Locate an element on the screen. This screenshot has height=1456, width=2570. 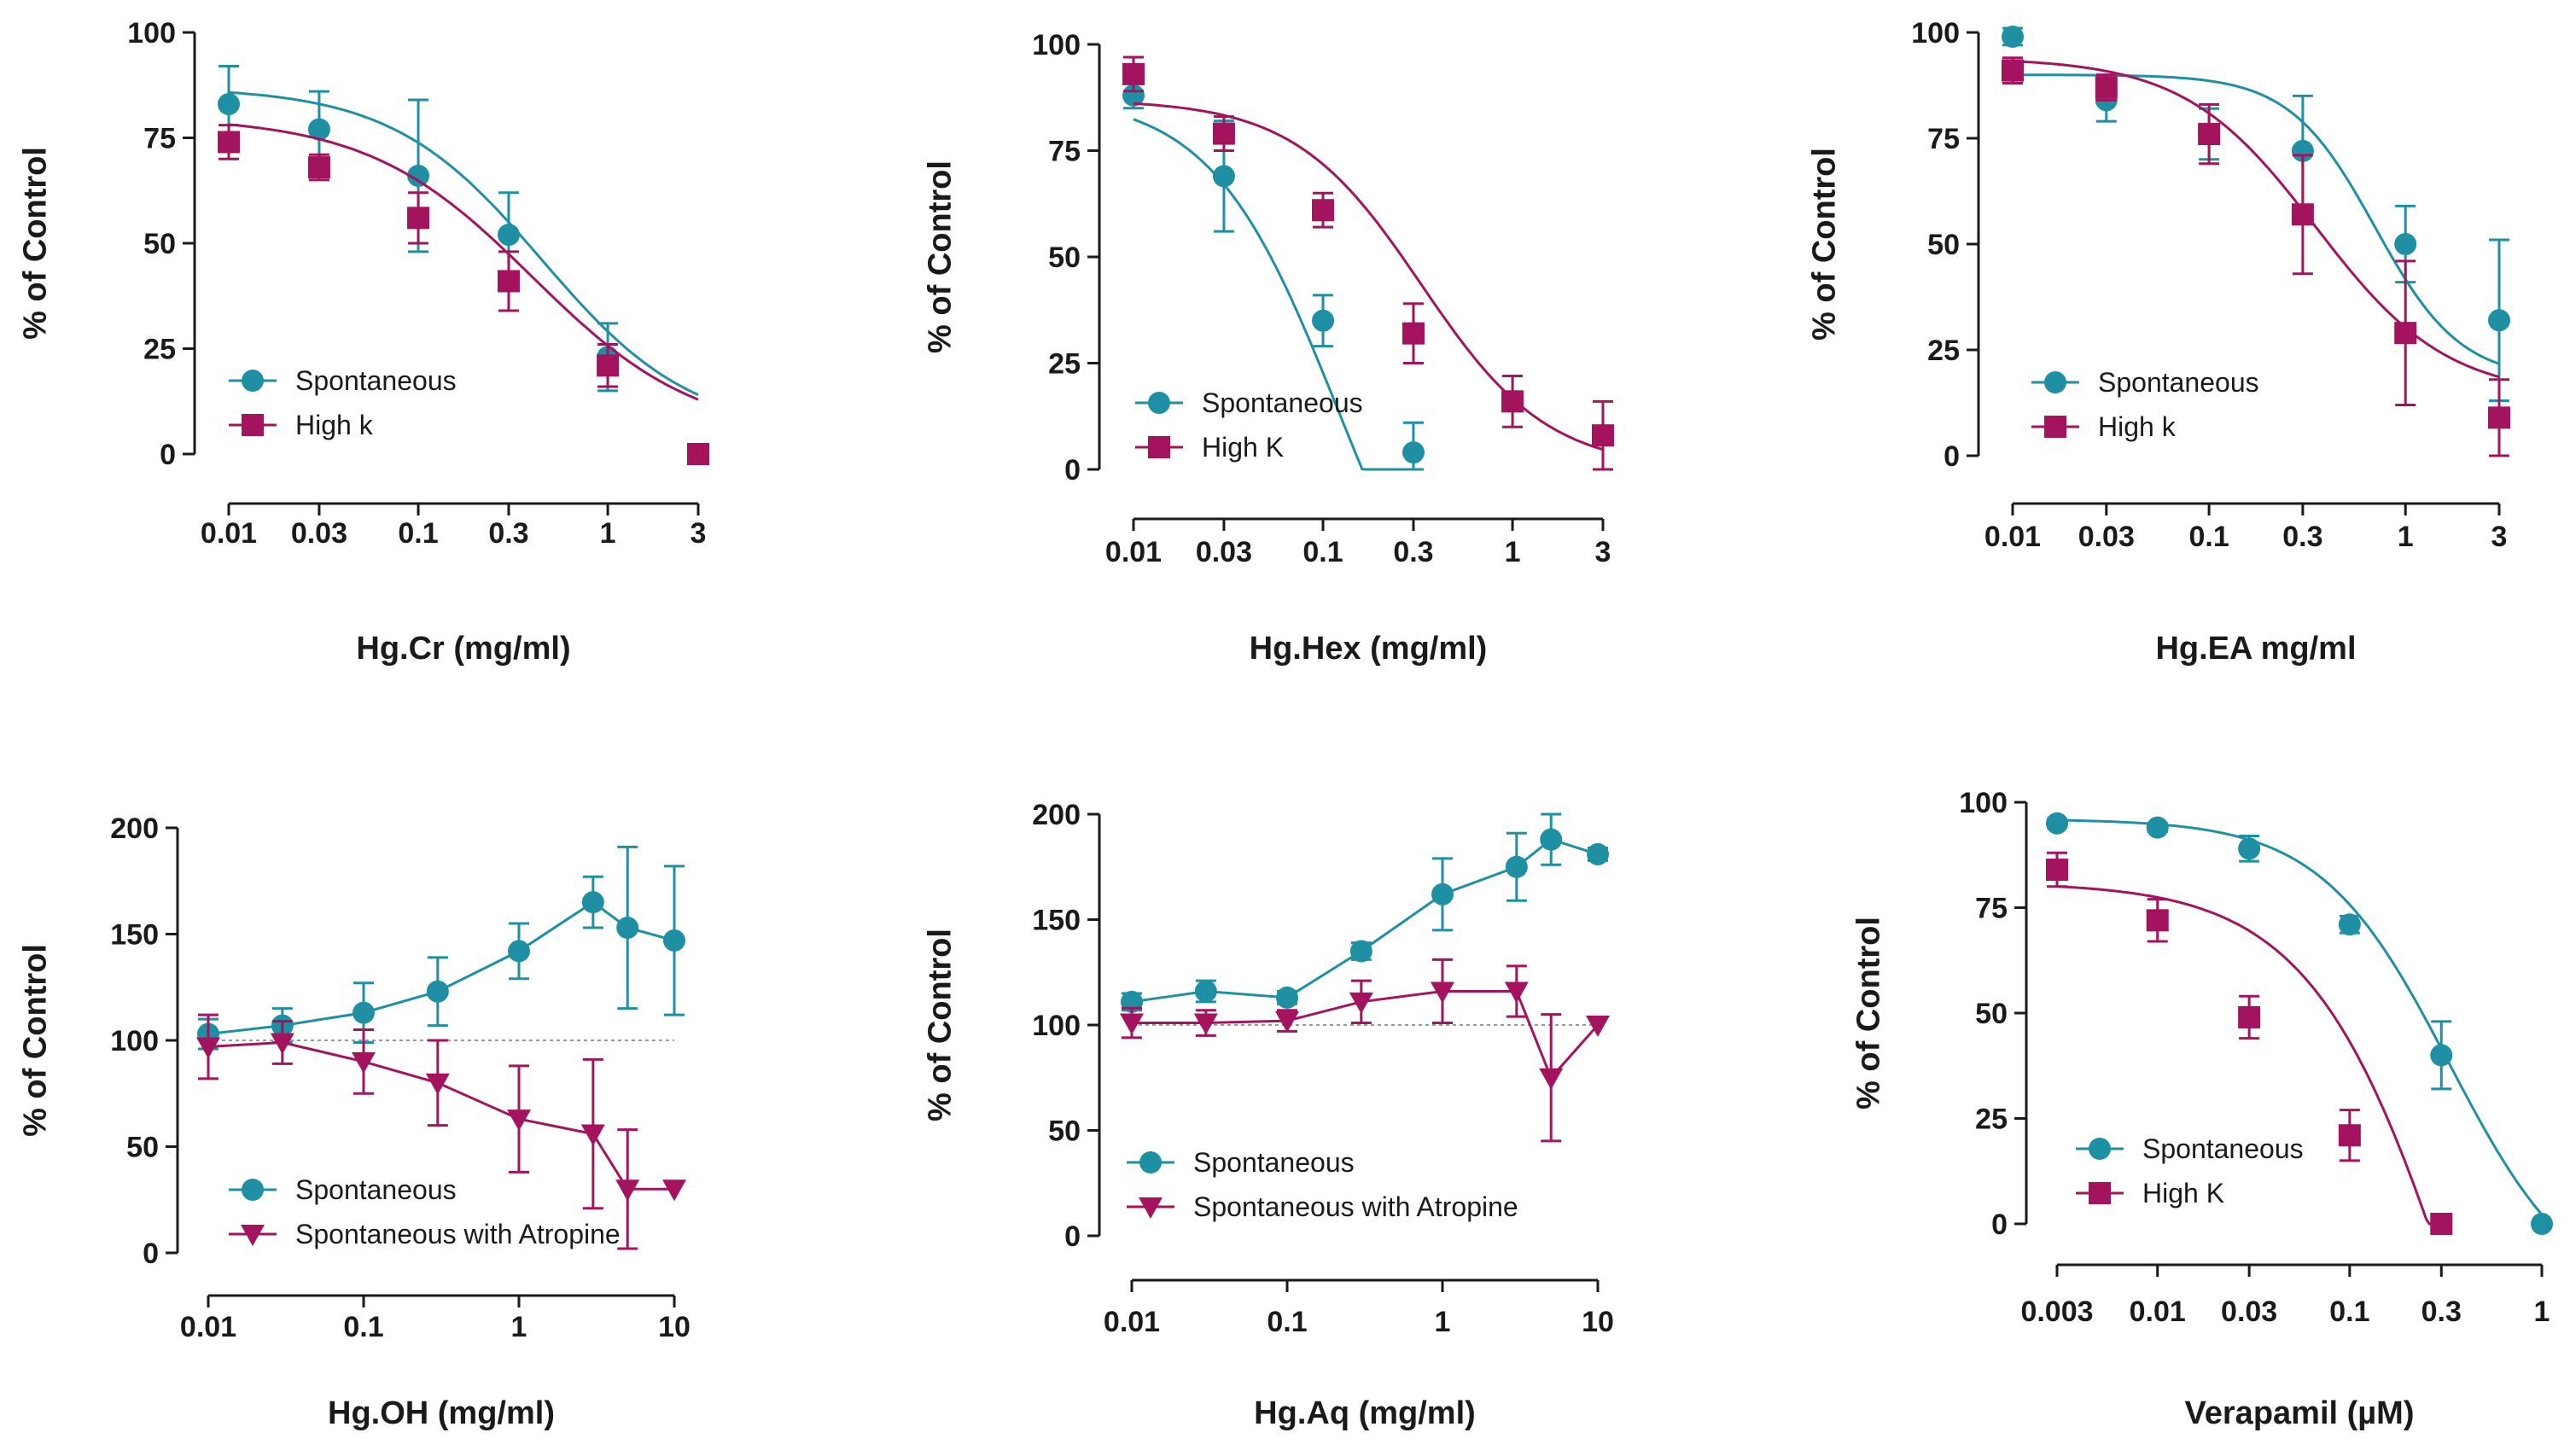
series-line is located at coordinates (1365, 921).